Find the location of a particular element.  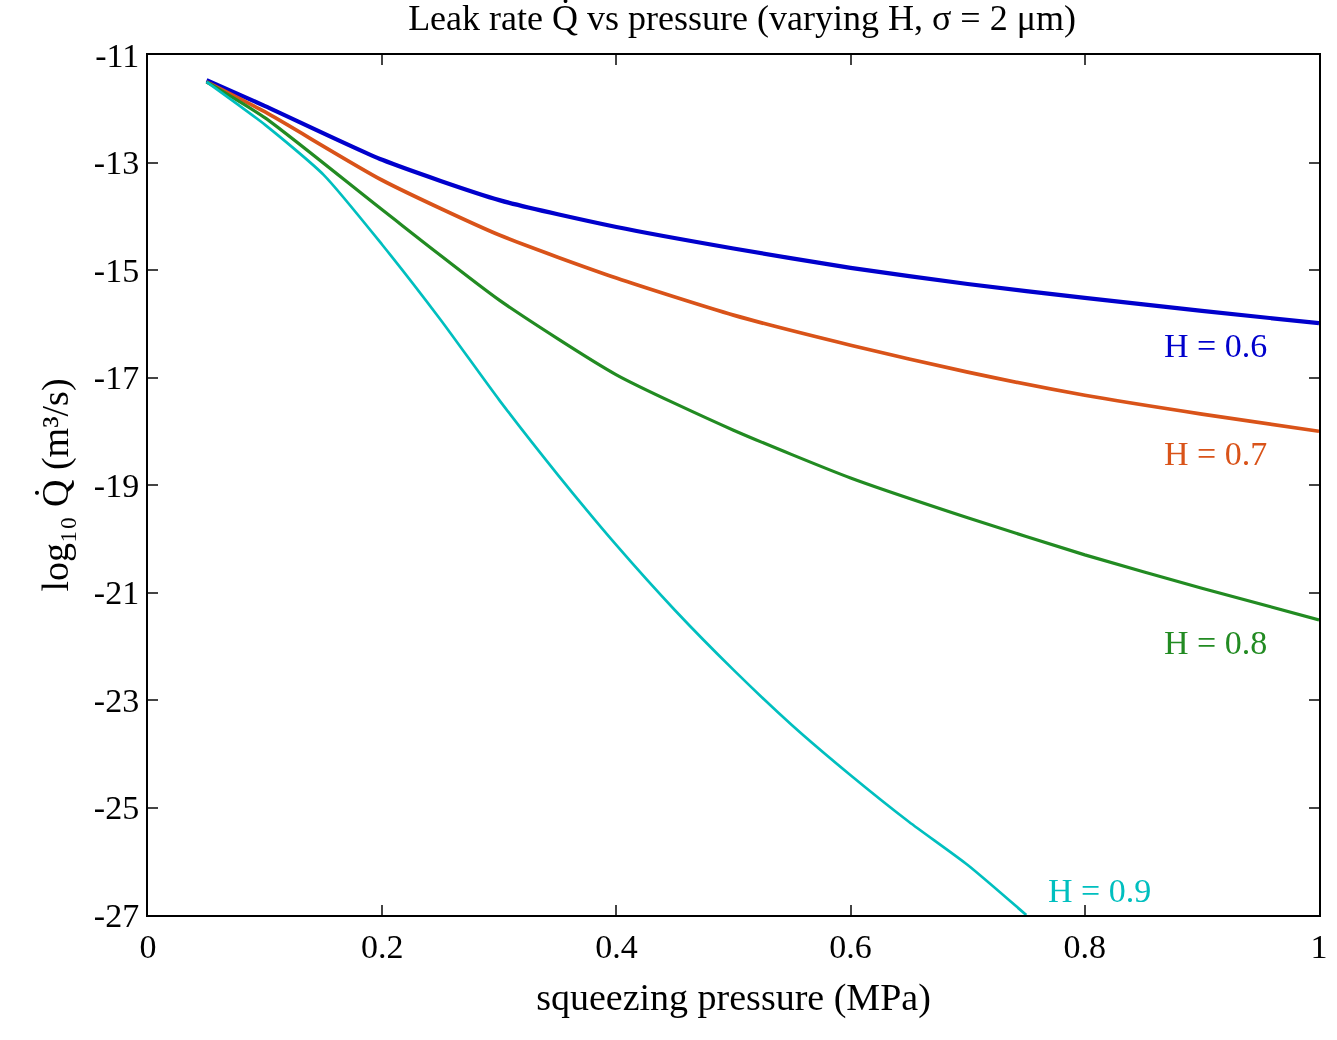

x-tick-label: 1 is located at coordinates (1319, 946).